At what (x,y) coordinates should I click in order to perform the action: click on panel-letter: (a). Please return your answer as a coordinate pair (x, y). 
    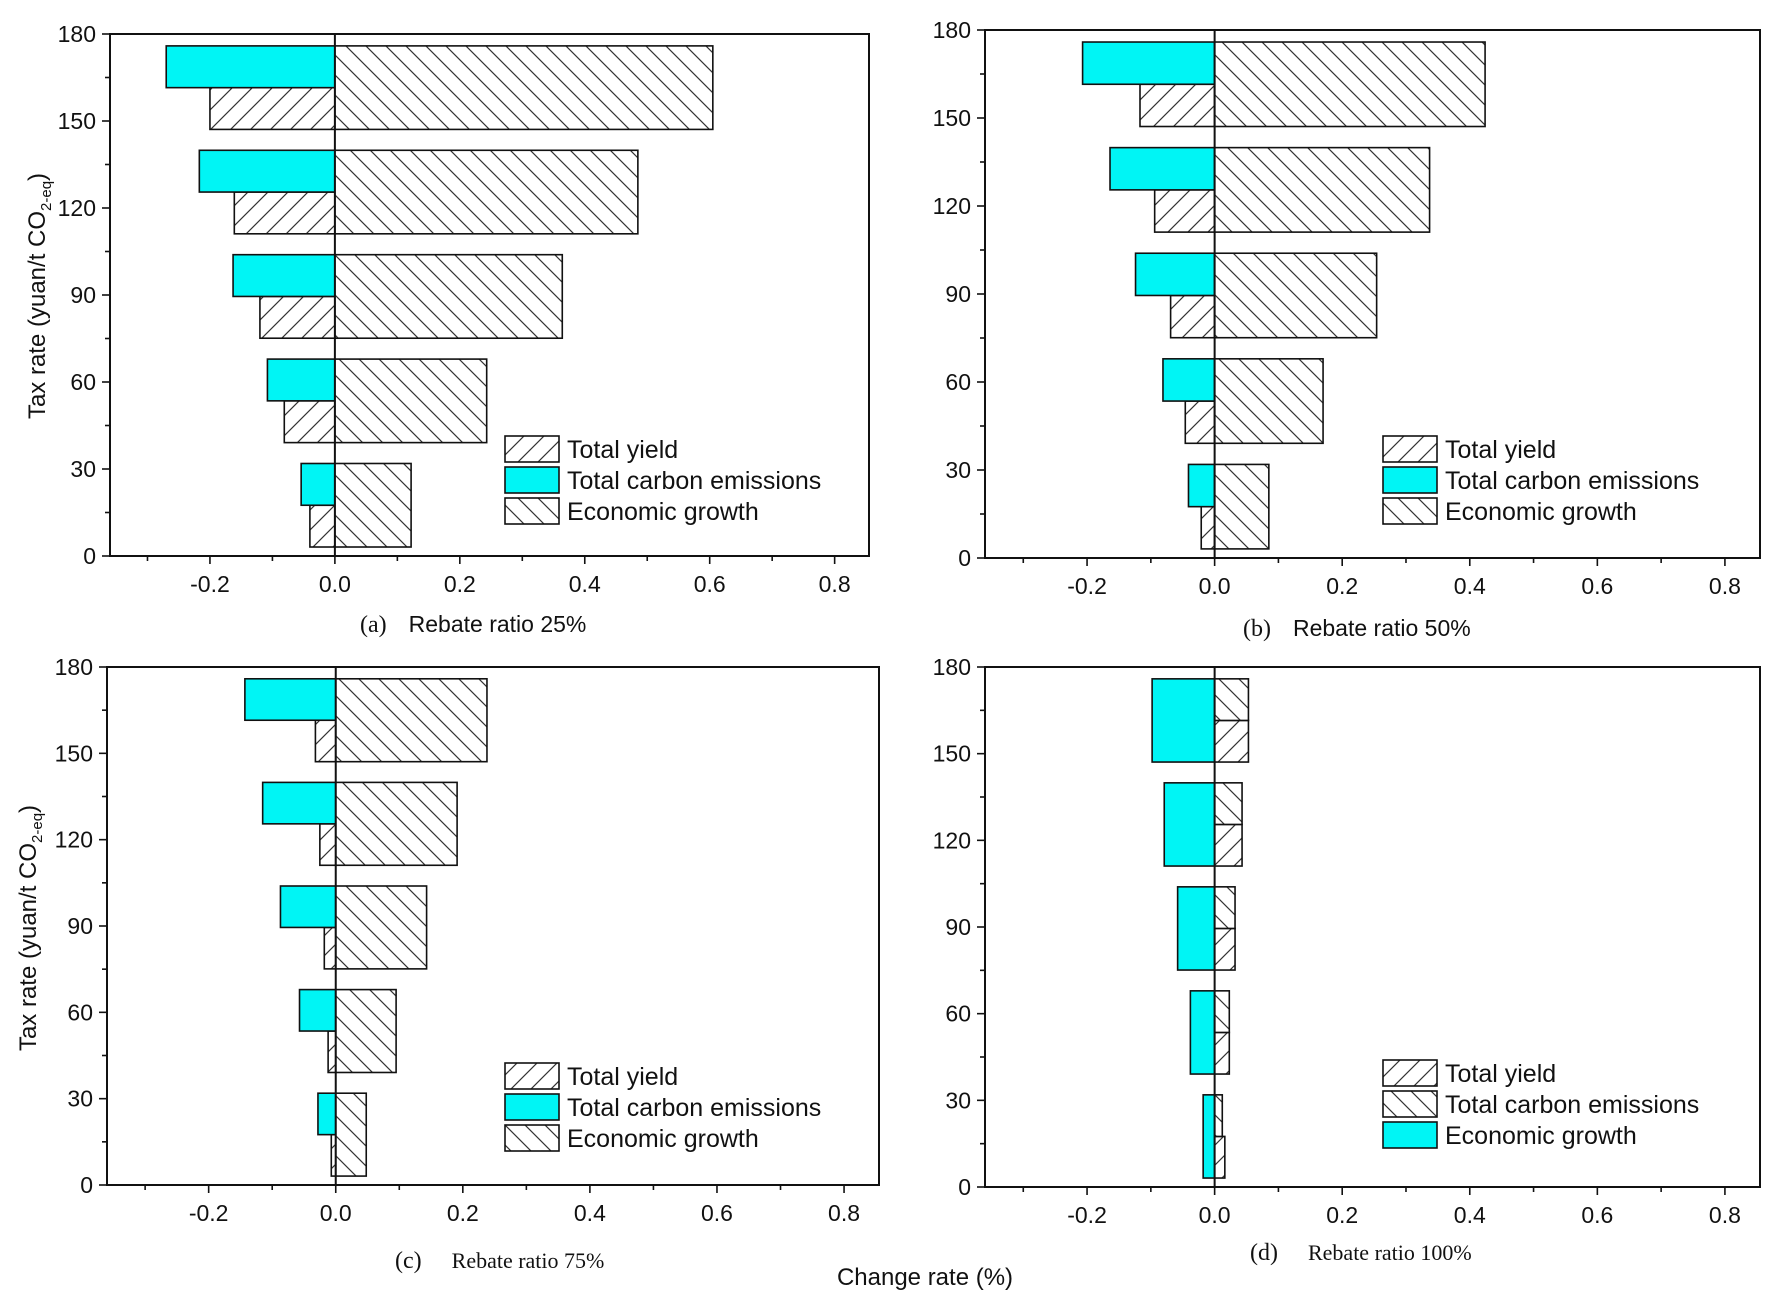
    Looking at the image, I should click on (373, 625).